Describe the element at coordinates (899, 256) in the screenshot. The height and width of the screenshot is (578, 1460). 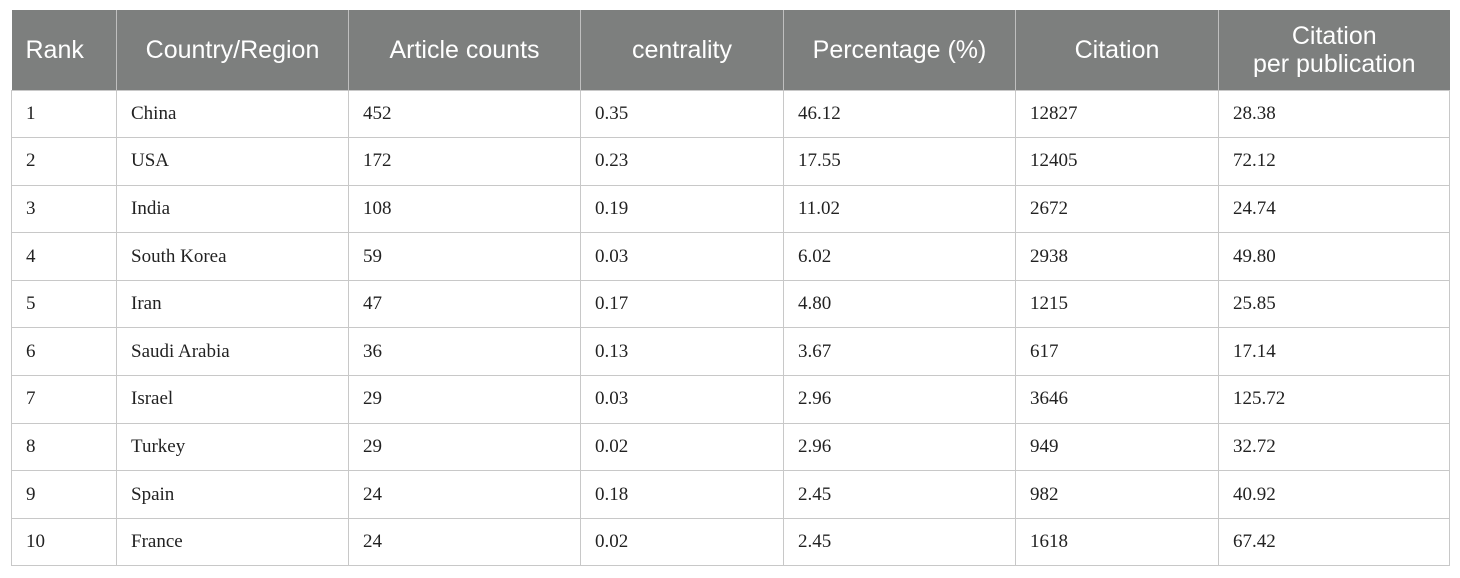
I see `cell-percentage: 6.02` at that location.